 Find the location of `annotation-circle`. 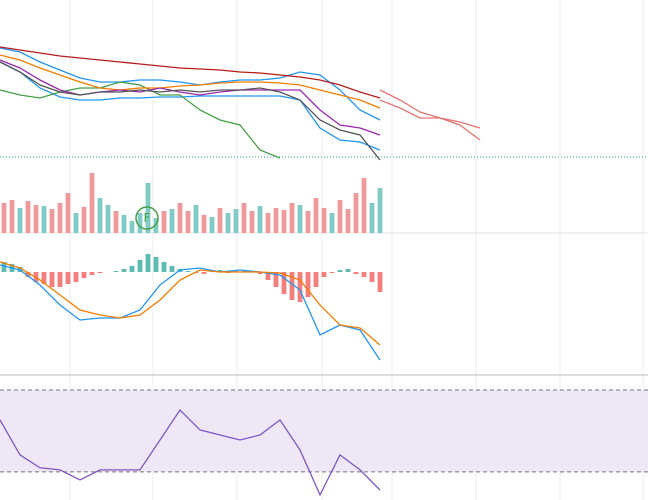

annotation-circle is located at coordinates (147, 218).